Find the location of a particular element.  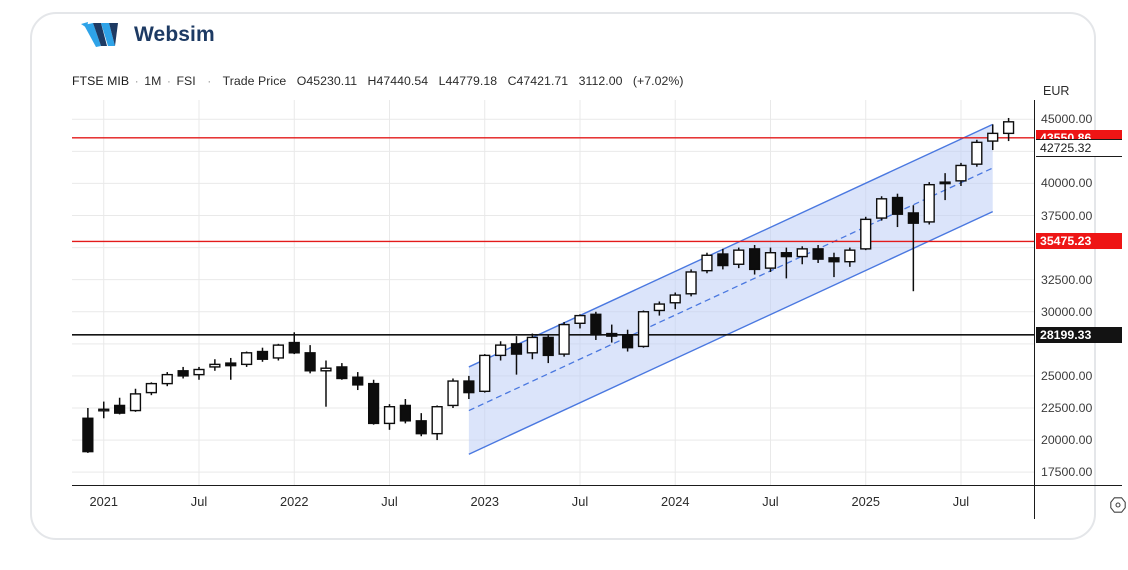

time-tick: 2025 is located at coordinates (865, 501).